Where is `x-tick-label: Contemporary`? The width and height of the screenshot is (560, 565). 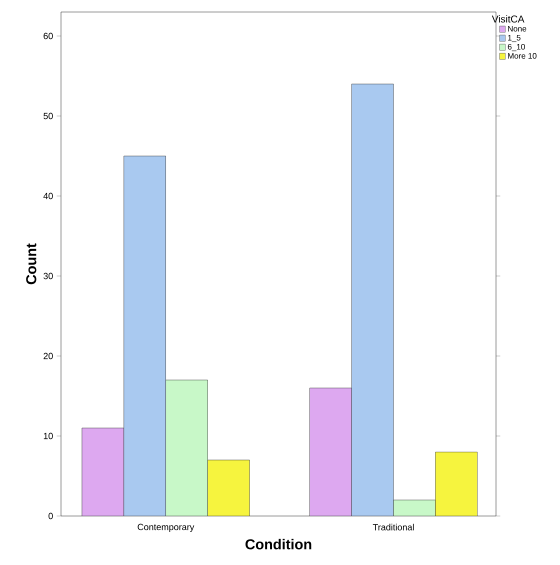 x-tick-label: Contemporary is located at coordinates (166, 528).